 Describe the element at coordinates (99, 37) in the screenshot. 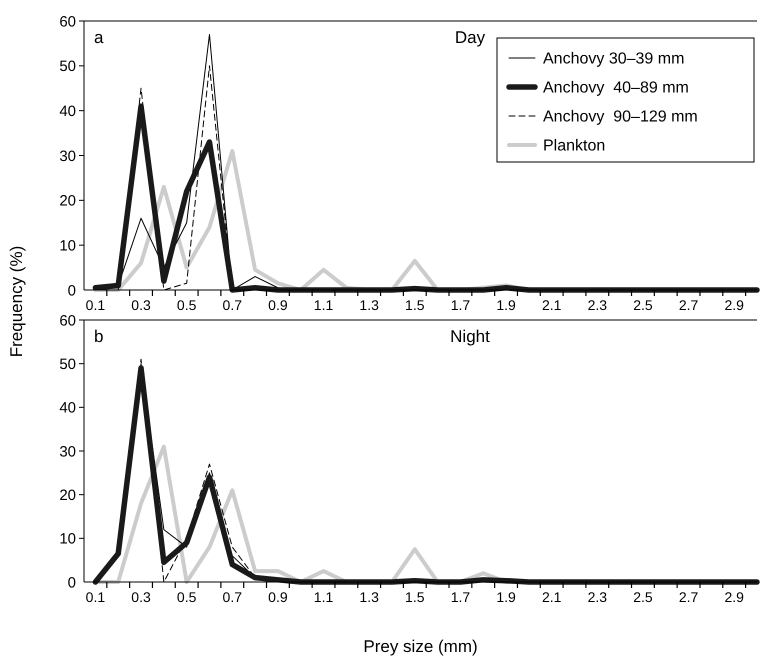

I see `annotation: a` at that location.